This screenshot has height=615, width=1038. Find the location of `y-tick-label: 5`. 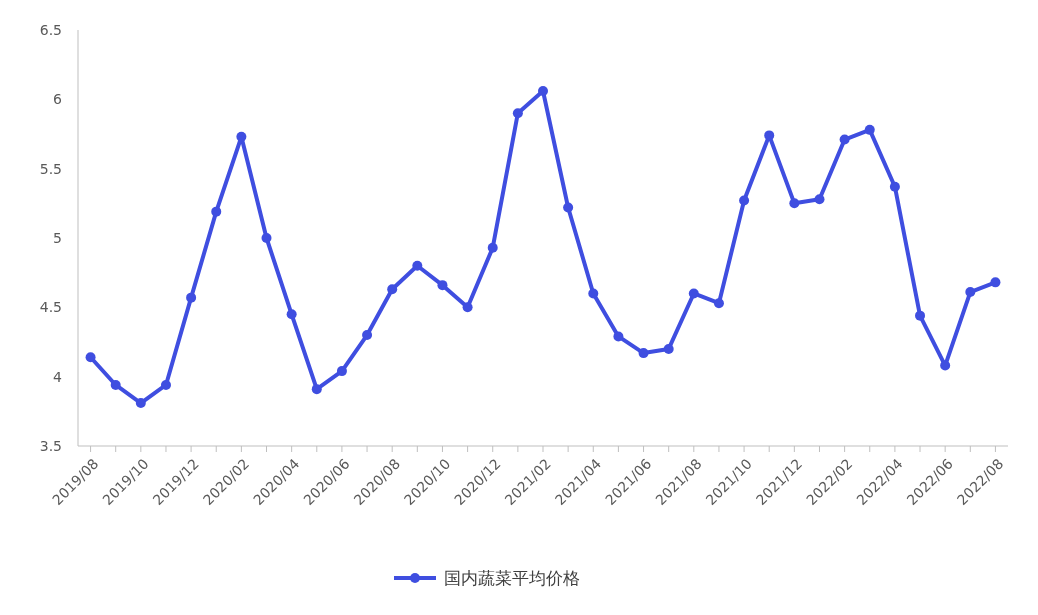

y-tick-label: 5 is located at coordinates (57, 238).